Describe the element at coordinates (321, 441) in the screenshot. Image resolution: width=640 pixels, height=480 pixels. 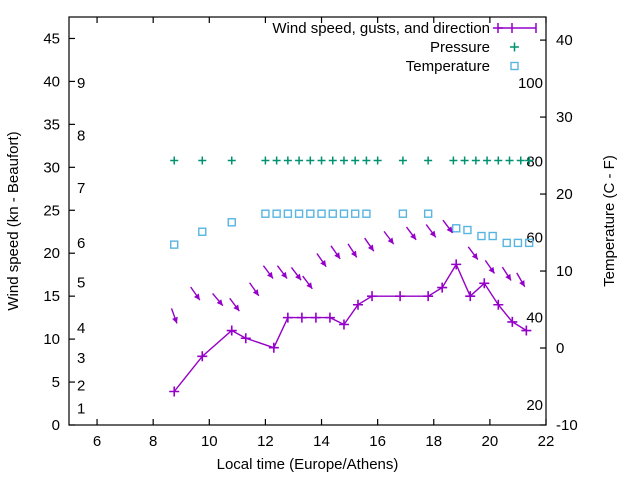
I see `x-axis-tick-label: 14` at that location.